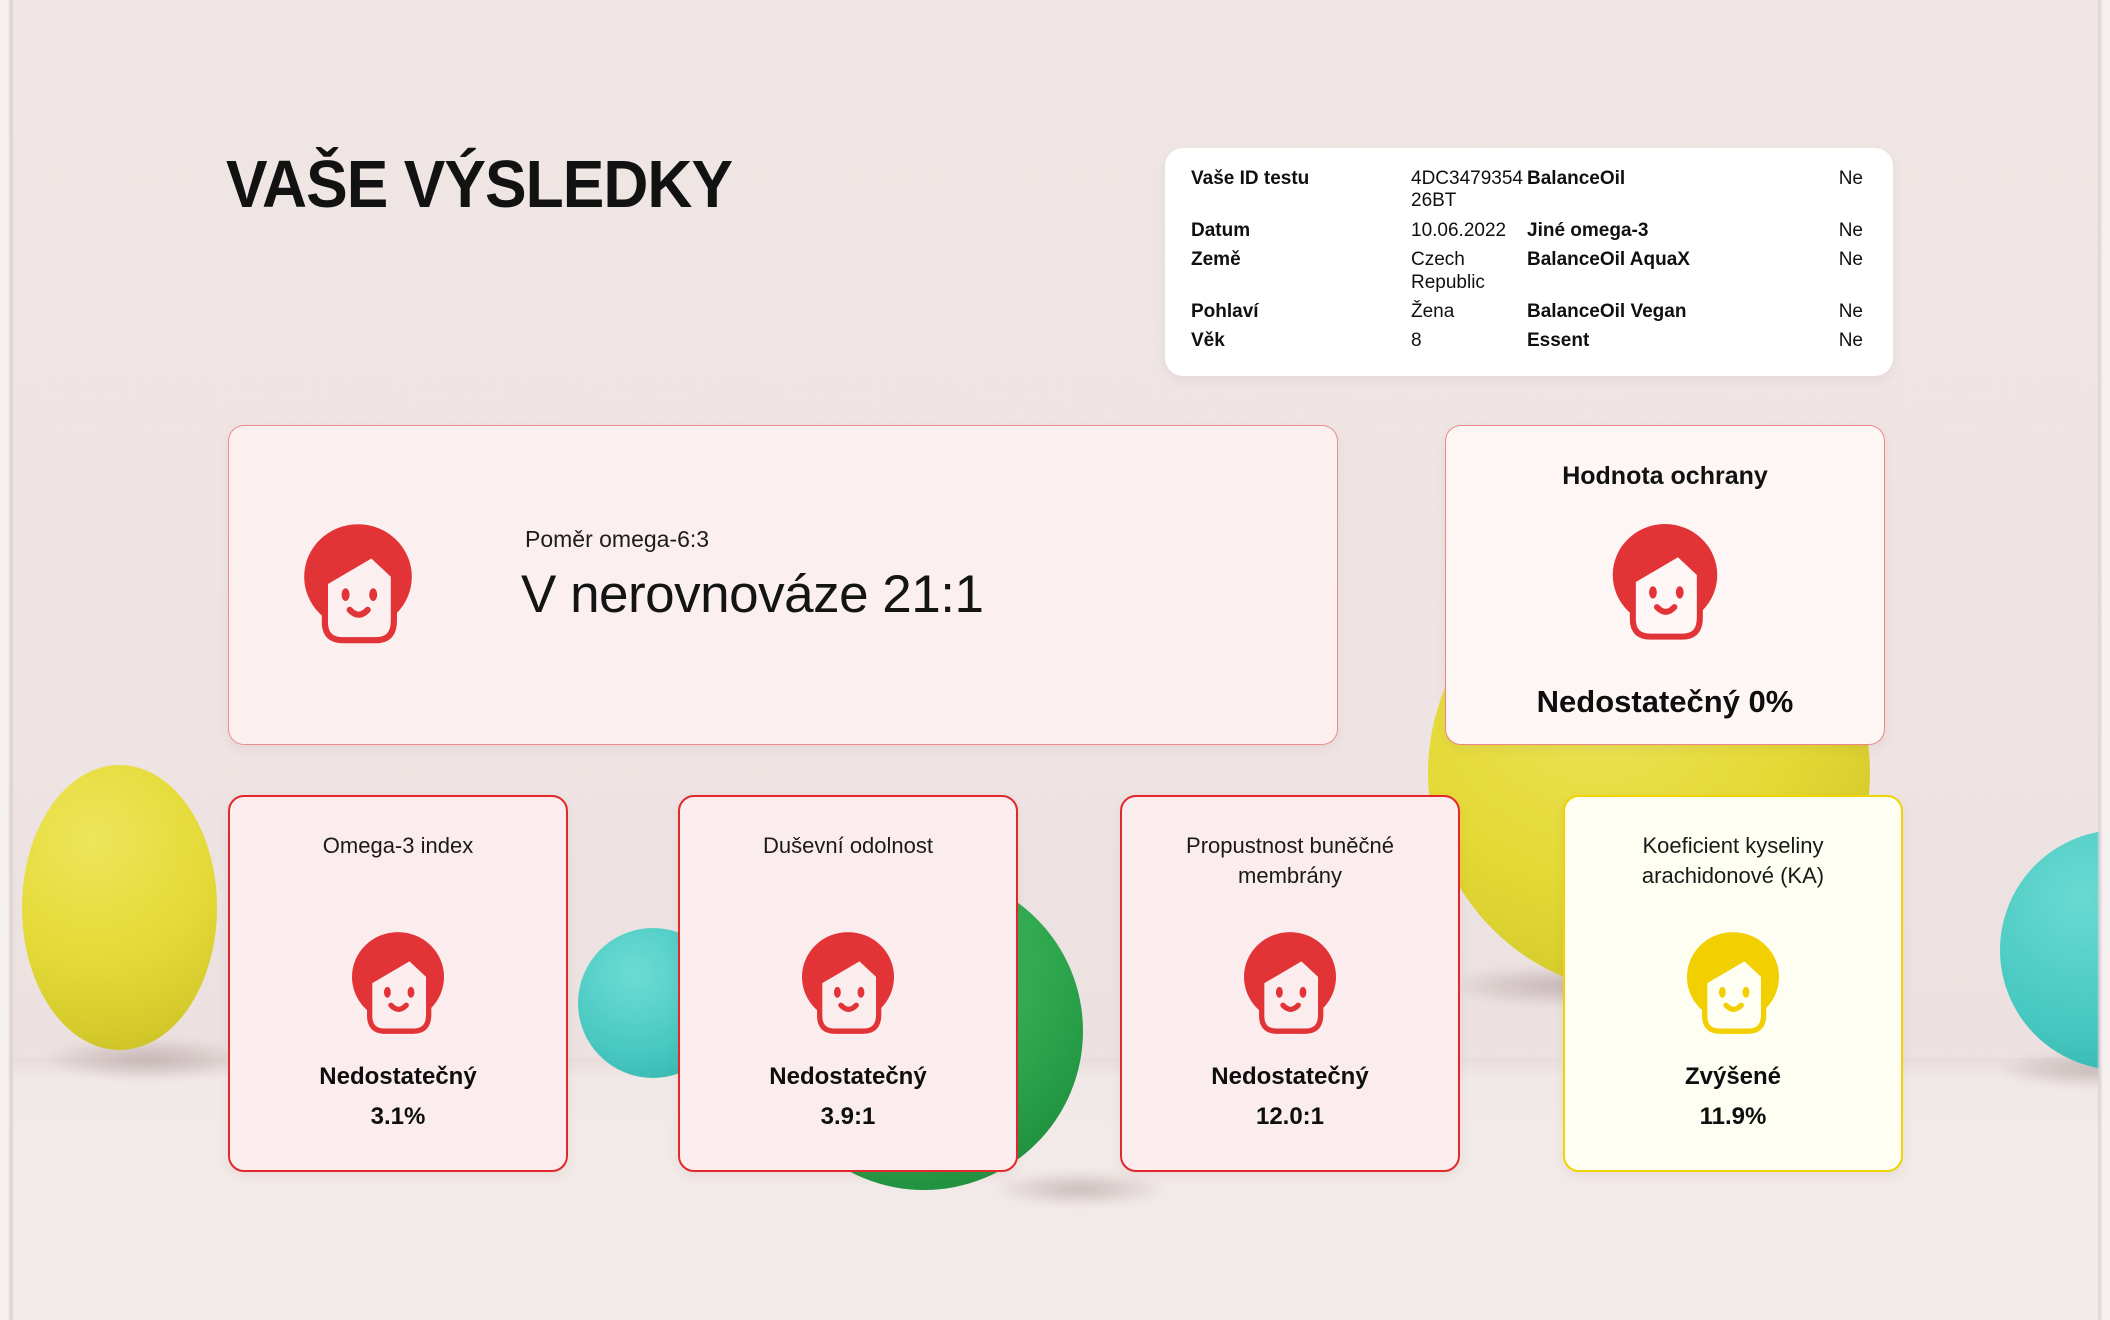 The width and height of the screenshot is (2110, 1320). What do you see at coordinates (398, 845) in the screenshot?
I see `metric-card-title: Omega-3 index` at bounding box center [398, 845].